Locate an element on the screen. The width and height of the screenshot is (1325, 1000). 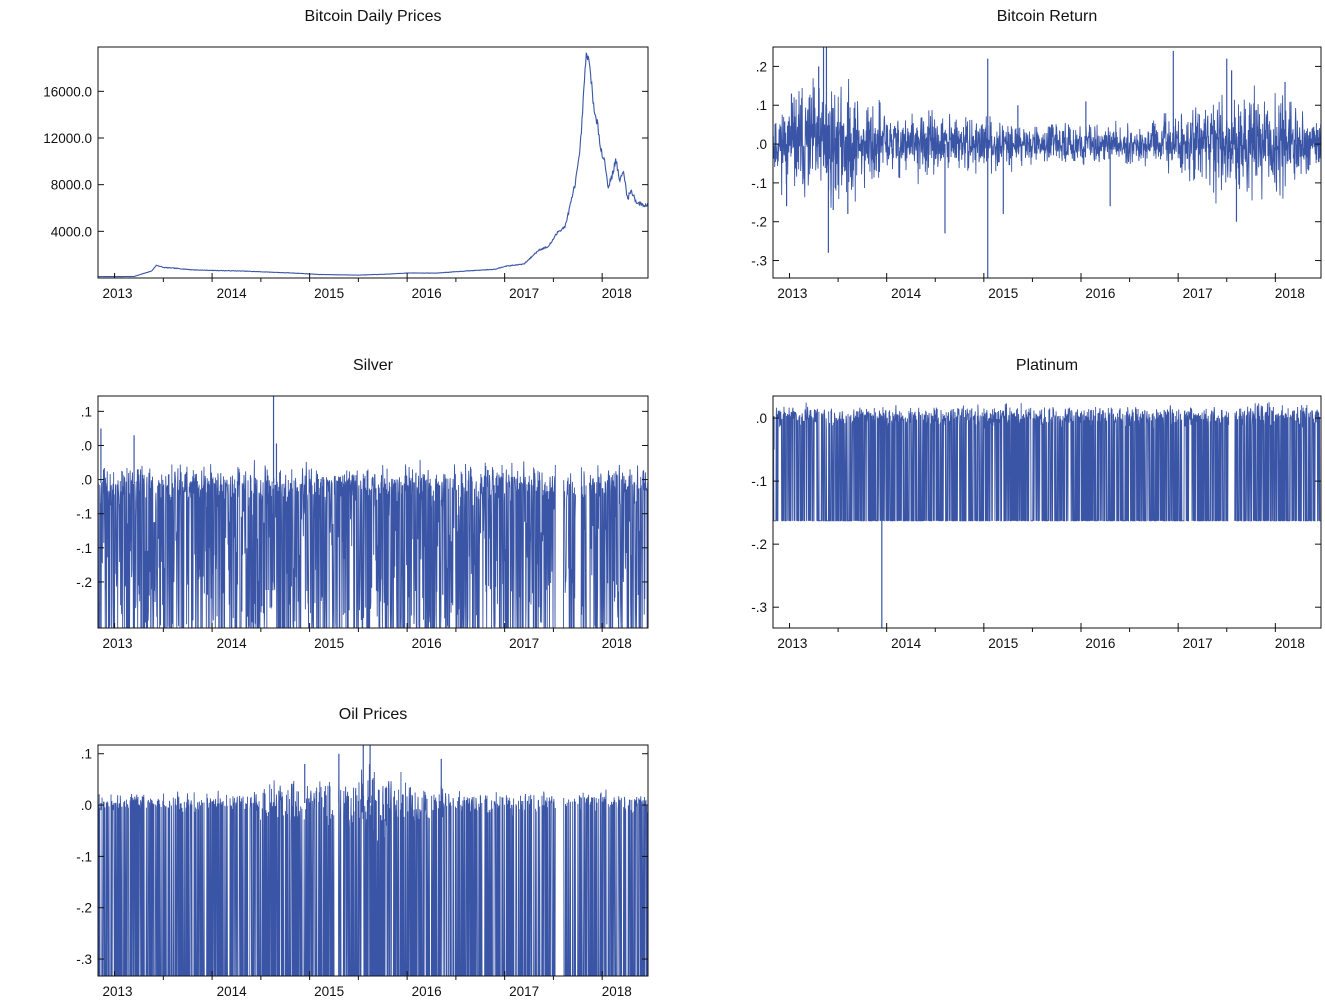
plot-area: .1 .0 -.1 -.2 -.3 2013 2014 2015 2016 2017 2018 is located at coordinates (362, 871).